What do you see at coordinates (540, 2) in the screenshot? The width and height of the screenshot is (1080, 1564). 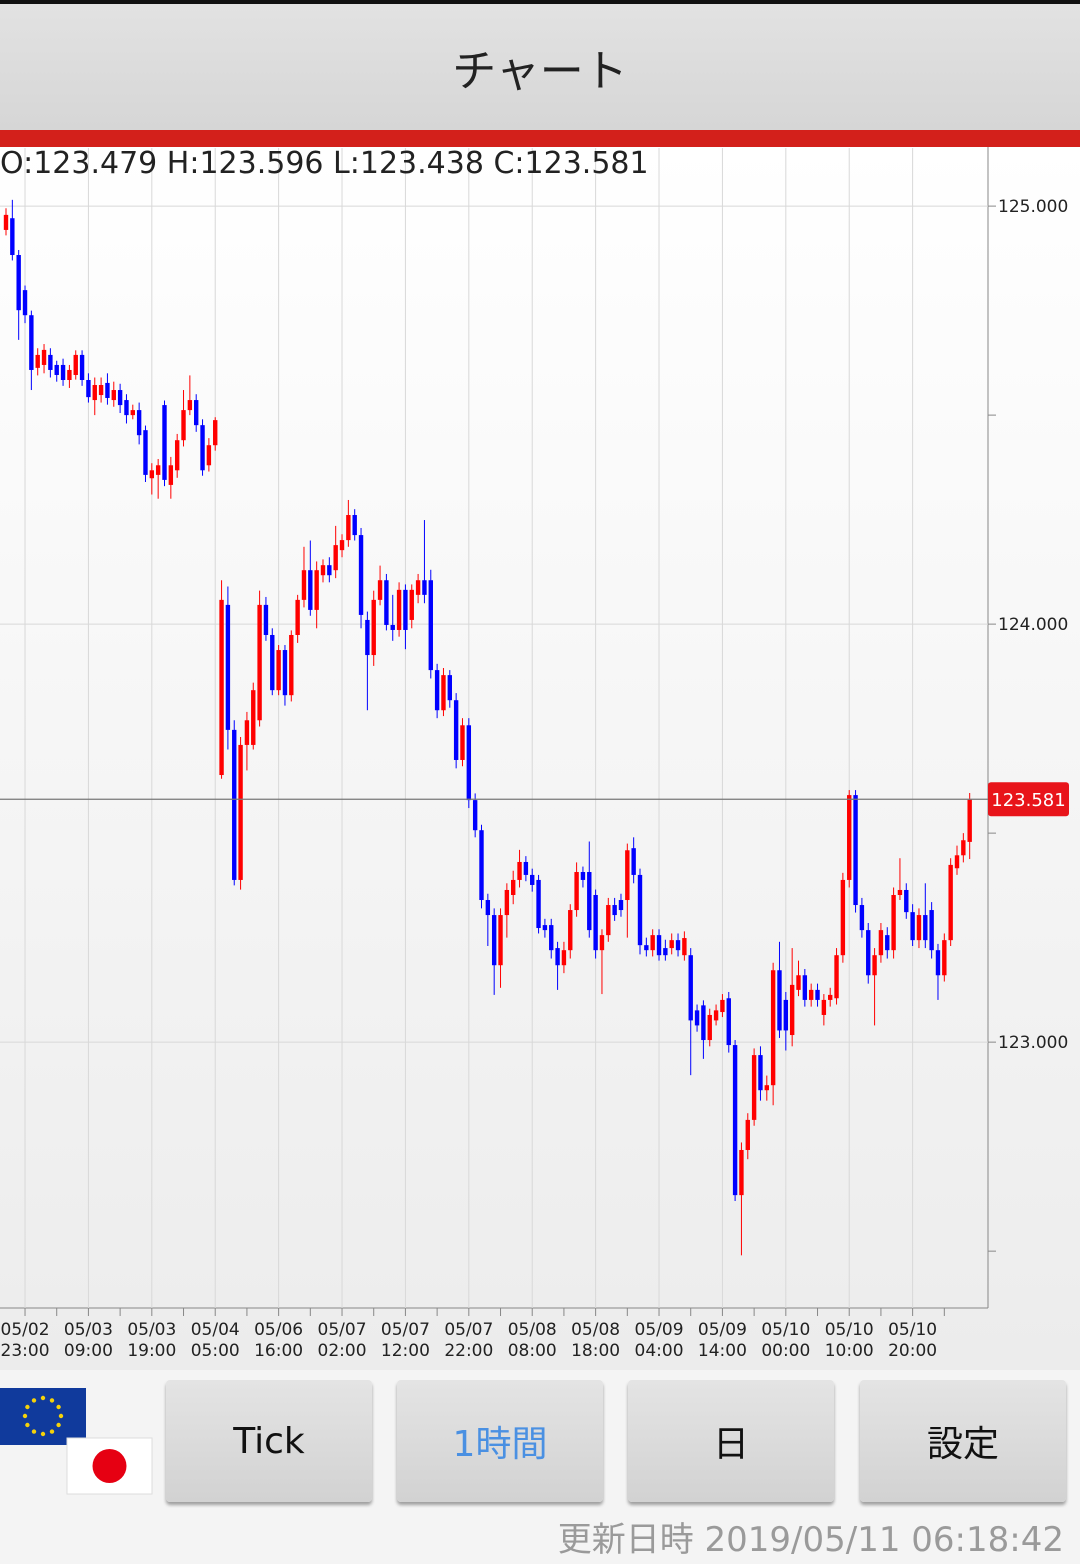 I see `status-strip` at bounding box center [540, 2].